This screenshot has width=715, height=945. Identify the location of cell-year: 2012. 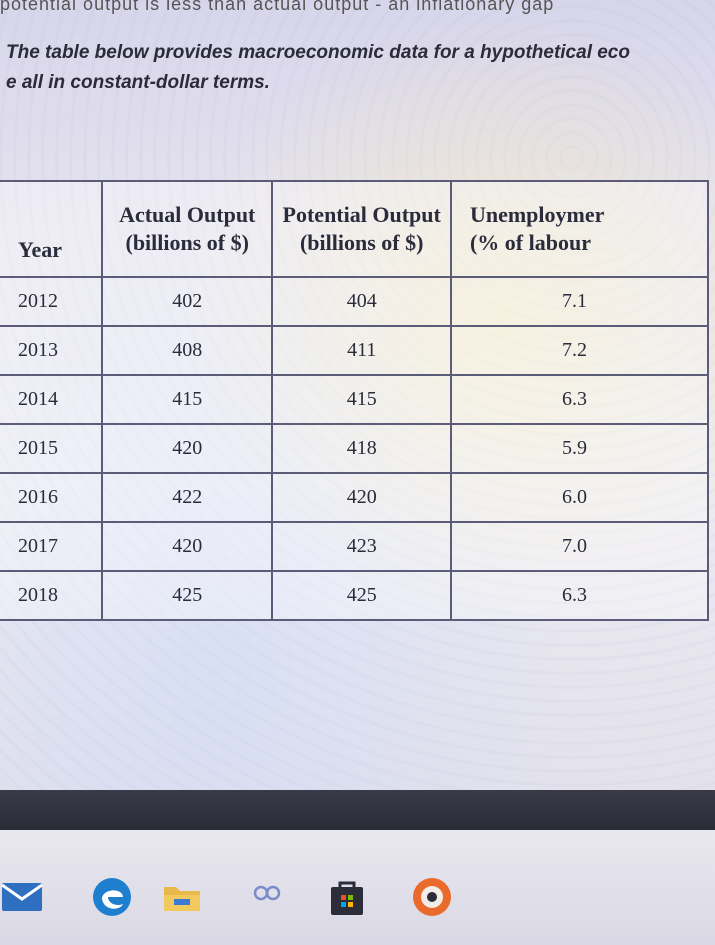
(52, 301).